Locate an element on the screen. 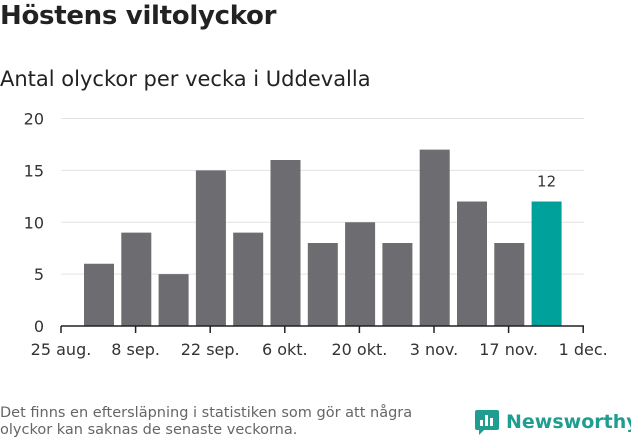  x-tick-label: 25 aug. is located at coordinates (61, 349).